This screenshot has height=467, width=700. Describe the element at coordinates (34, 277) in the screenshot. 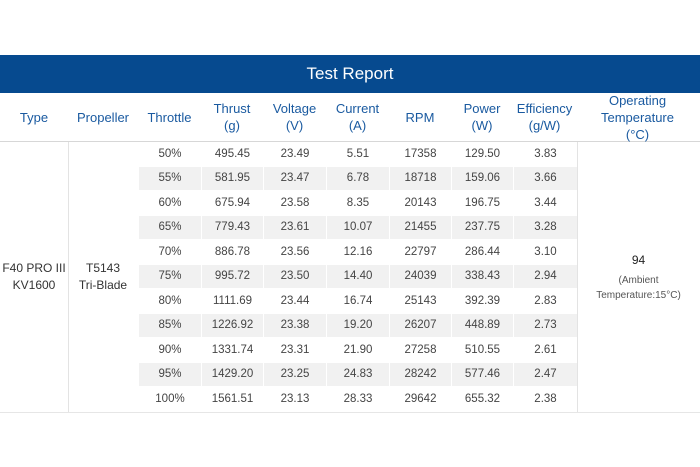

I see `motor-type-cell: F40 PRO III KV1600` at that location.